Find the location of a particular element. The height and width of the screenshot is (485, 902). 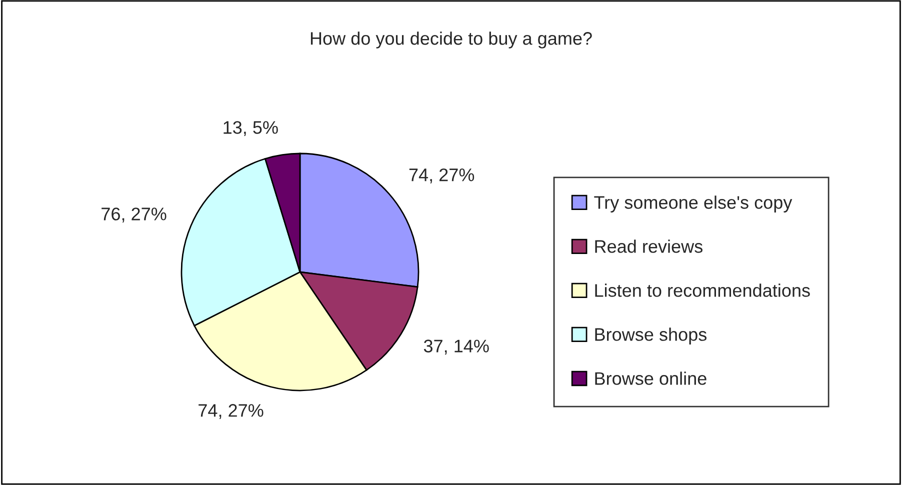

data-label: 76, 27% is located at coordinates (134, 215).